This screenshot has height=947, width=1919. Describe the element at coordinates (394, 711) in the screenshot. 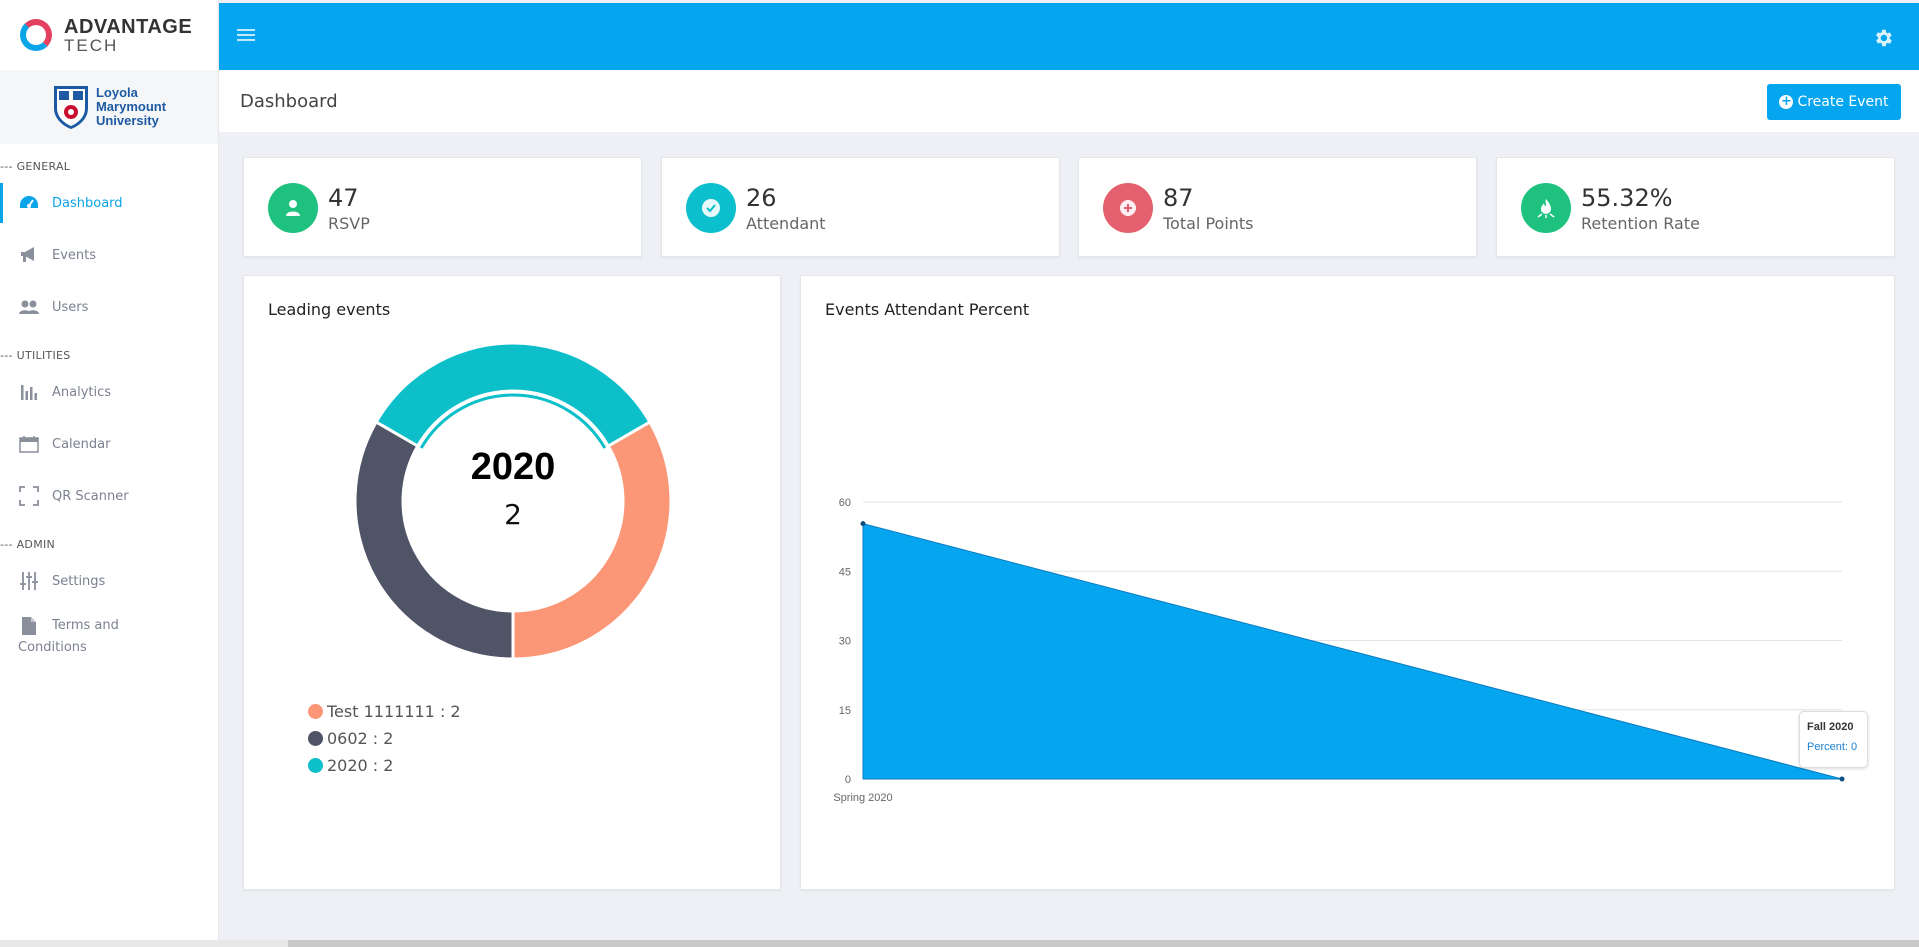

I see `legend-label: Test 1111111 : 2` at that location.